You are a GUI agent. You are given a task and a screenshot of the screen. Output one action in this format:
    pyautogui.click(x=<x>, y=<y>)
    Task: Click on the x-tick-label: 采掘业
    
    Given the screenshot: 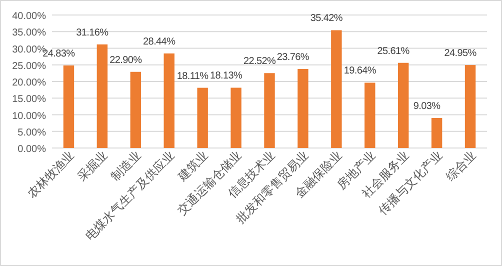 What is the action you would take?
    pyautogui.click(x=92, y=166)
    